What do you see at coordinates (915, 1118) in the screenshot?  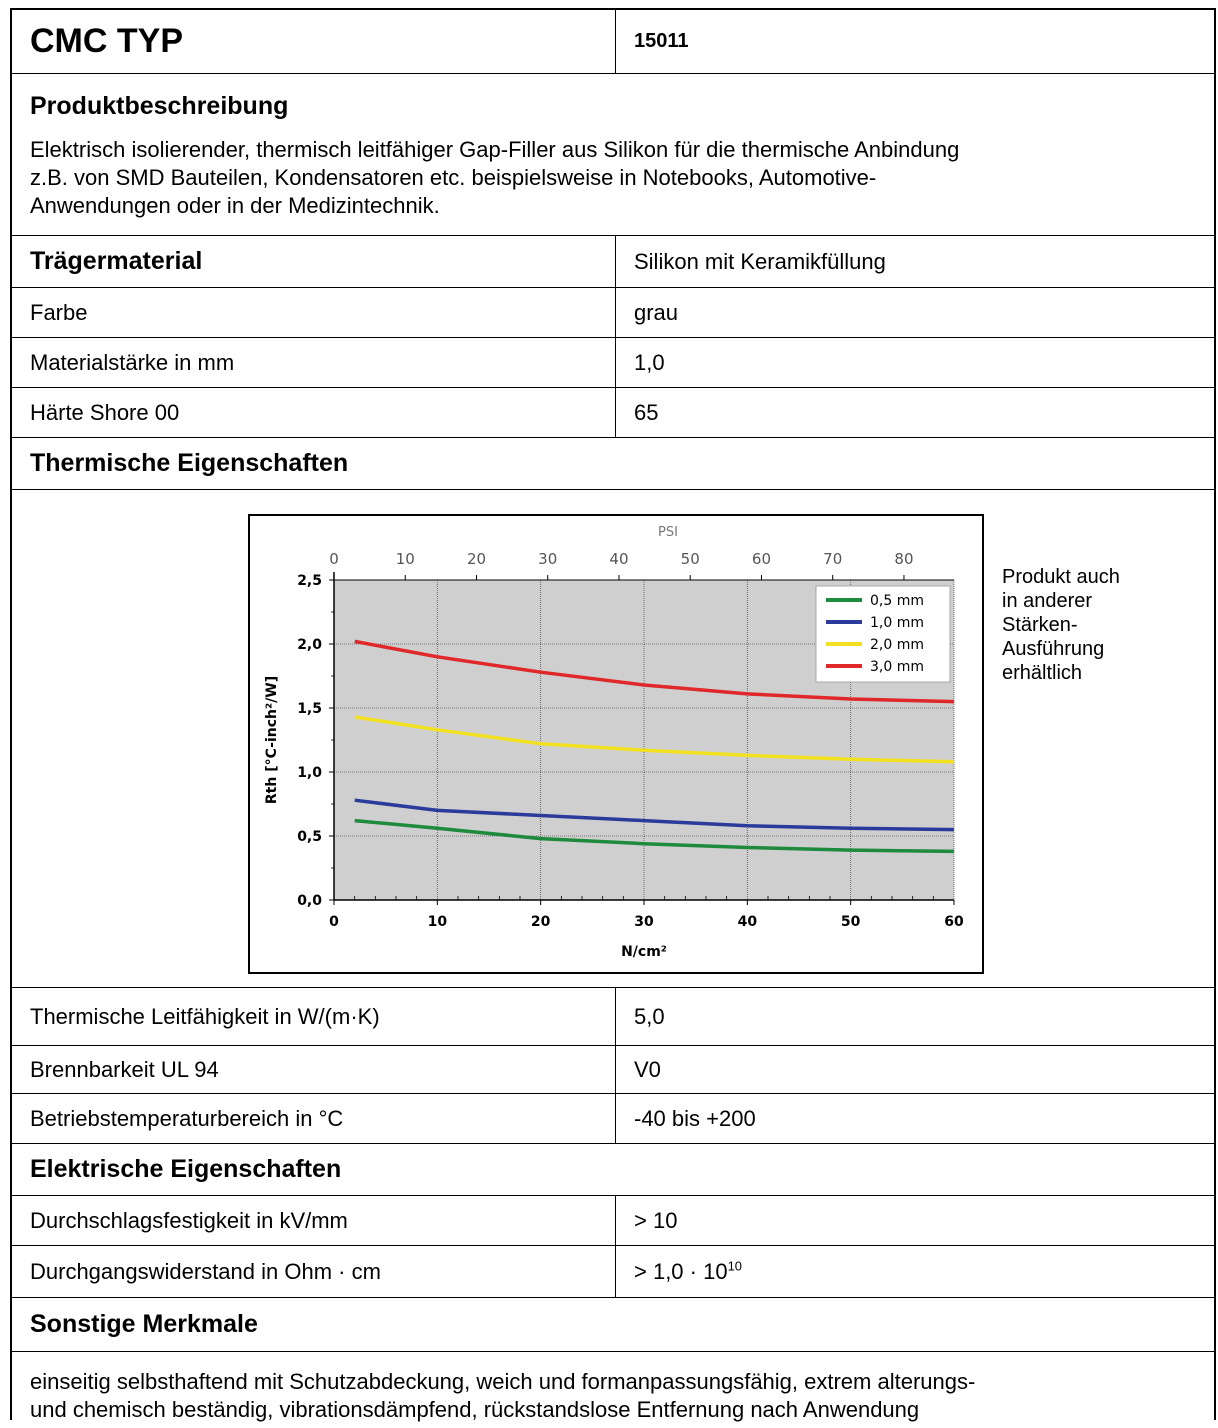 I see `property-value-cell: -40 bis +200` at bounding box center [915, 1118].